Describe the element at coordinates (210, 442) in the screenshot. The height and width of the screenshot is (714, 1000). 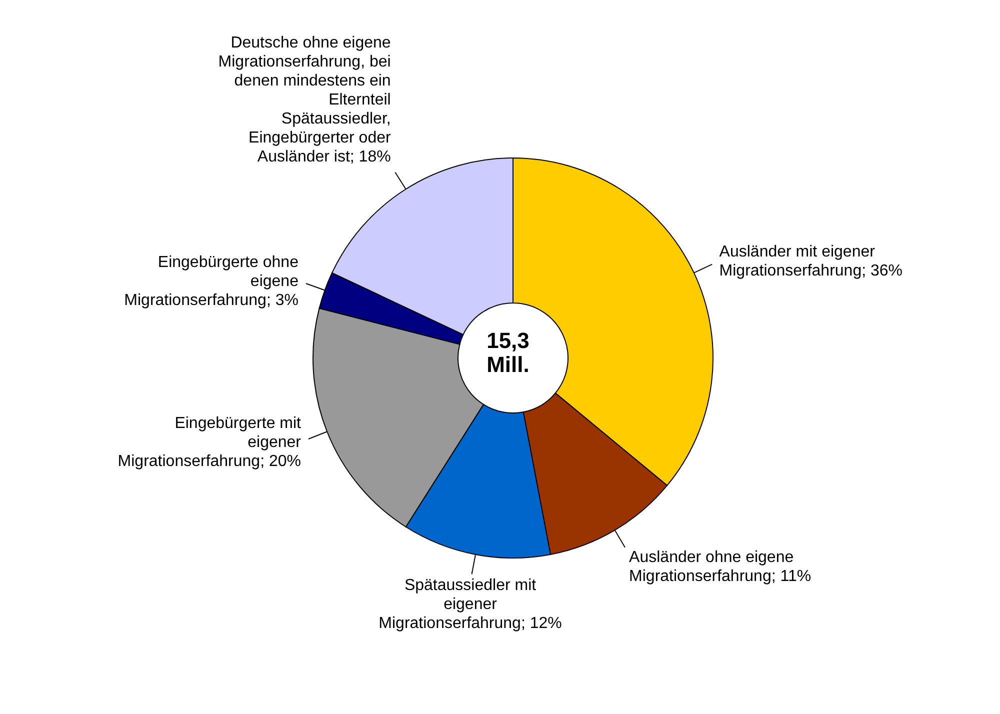
I see `slice-label: Eingebürgerte mit eigener Migrationserfahrung; 20%` at that location.